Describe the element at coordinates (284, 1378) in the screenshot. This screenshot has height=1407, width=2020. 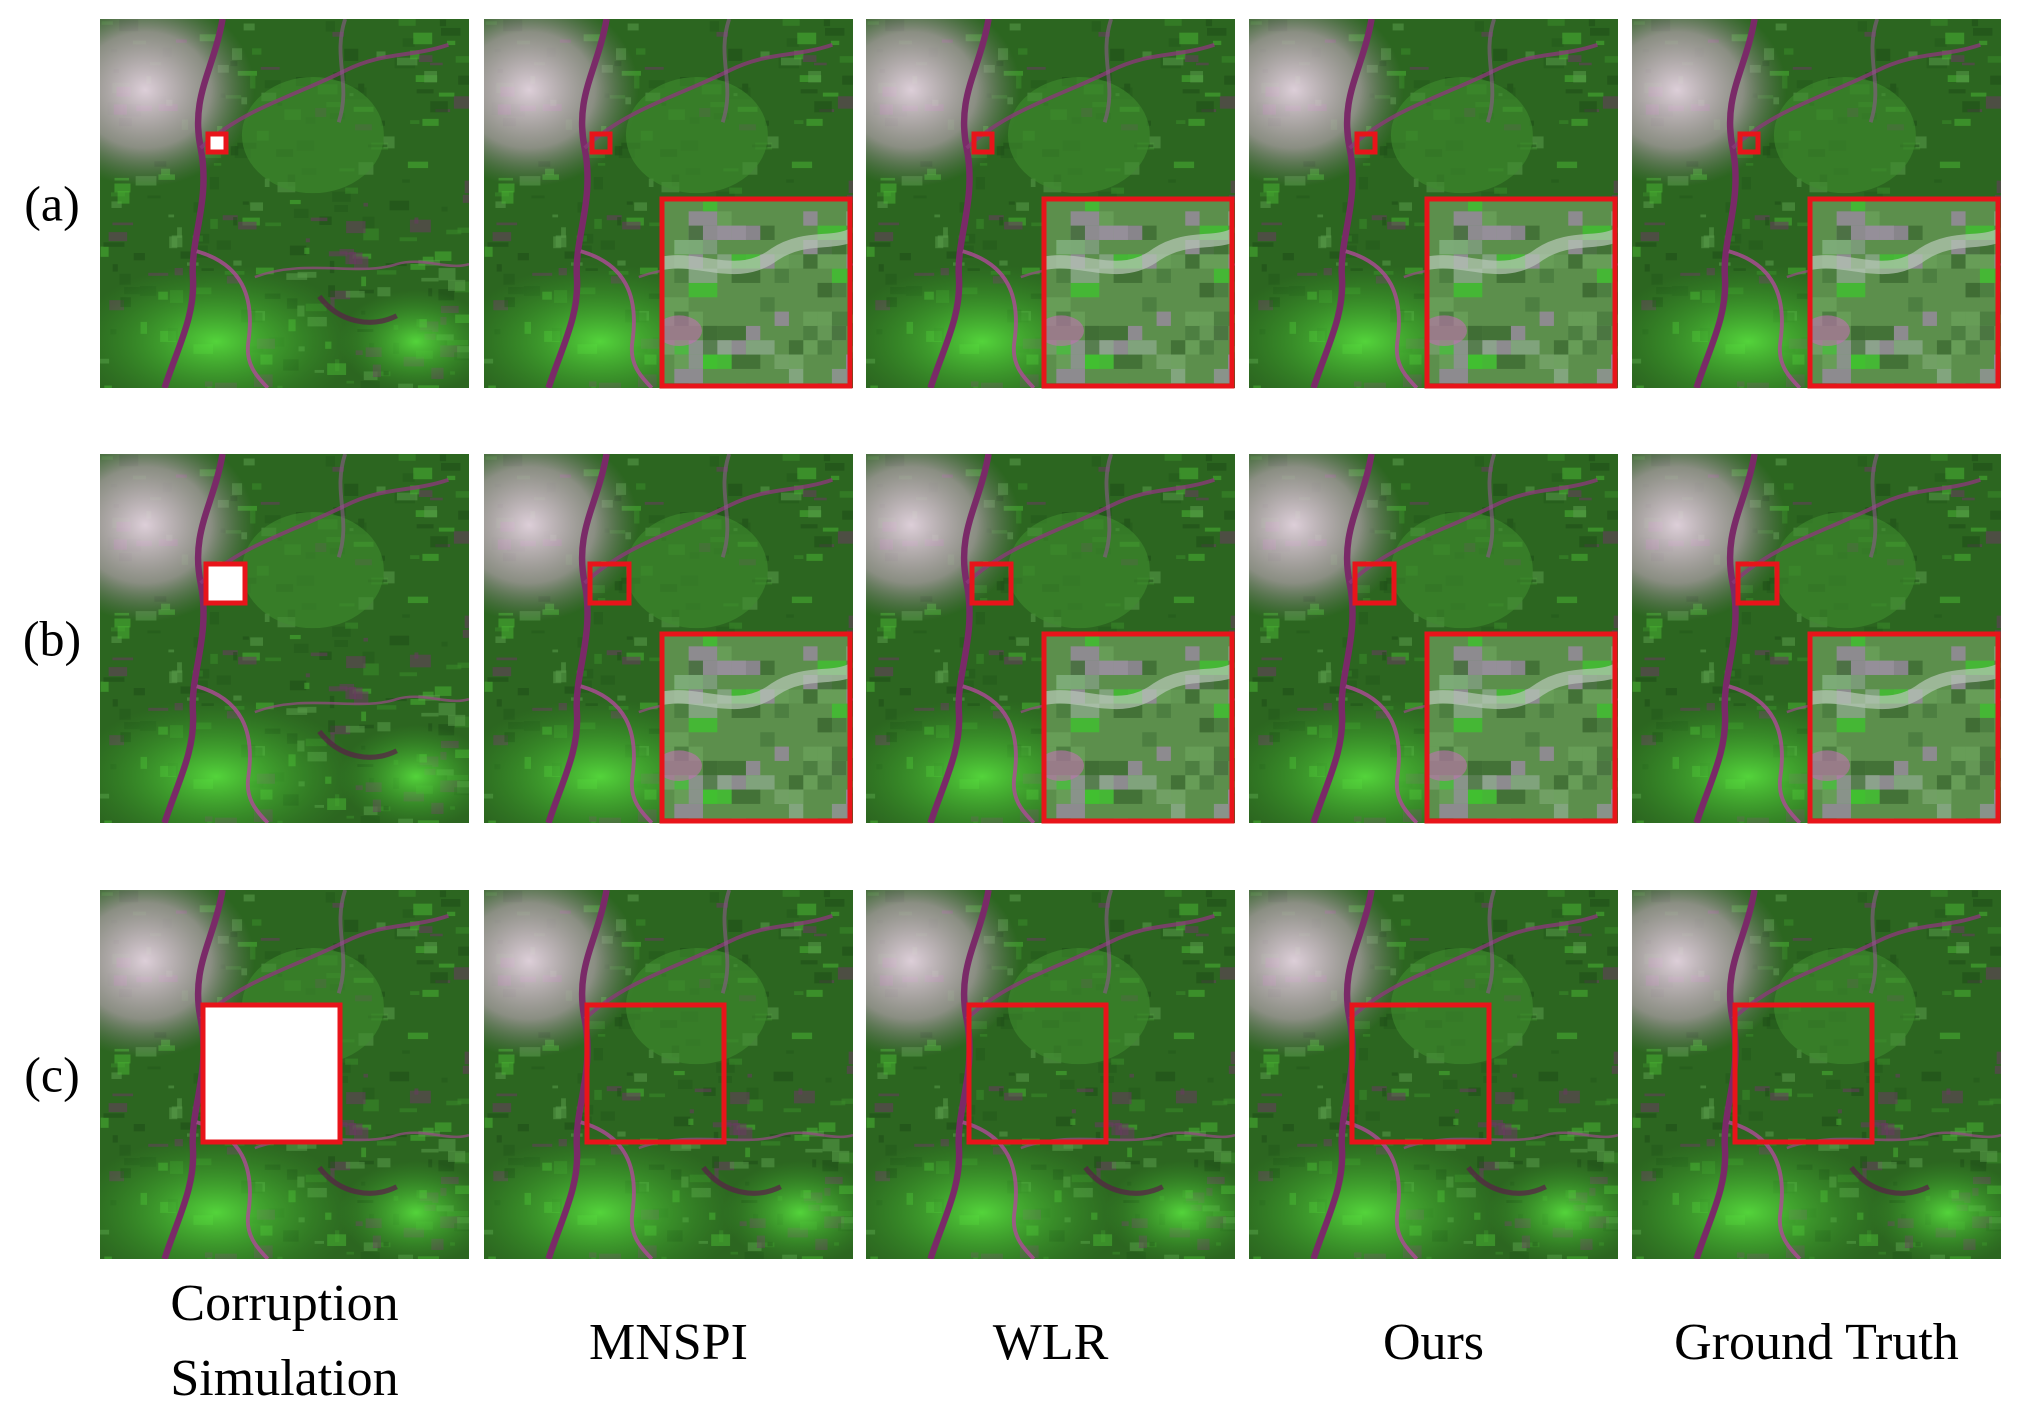
I see `column-label: Simulation` at that location.